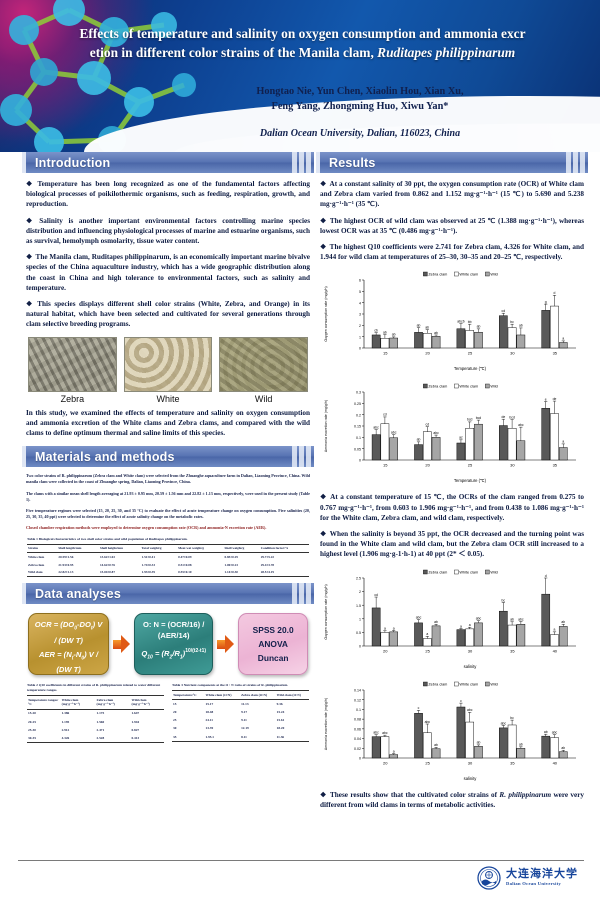  Describe the element at coordinates (358, 605) in the screenshot. I see `svg-text: 1.5` at that location.